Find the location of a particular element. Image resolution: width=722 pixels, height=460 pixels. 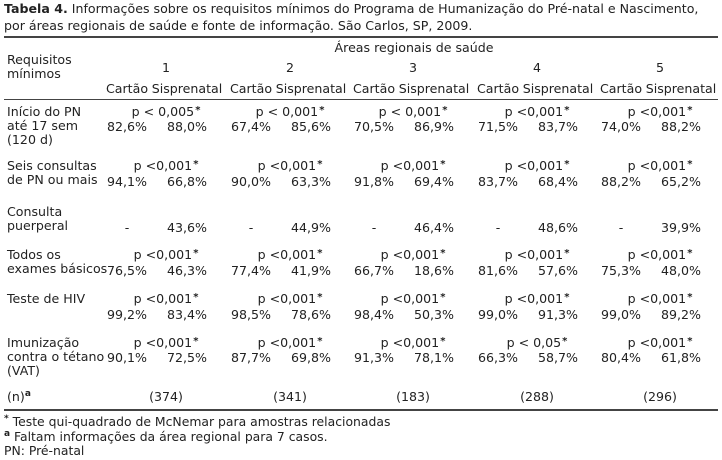

sisprenatal-value: 86,9% is located at coordinates (433, 126).